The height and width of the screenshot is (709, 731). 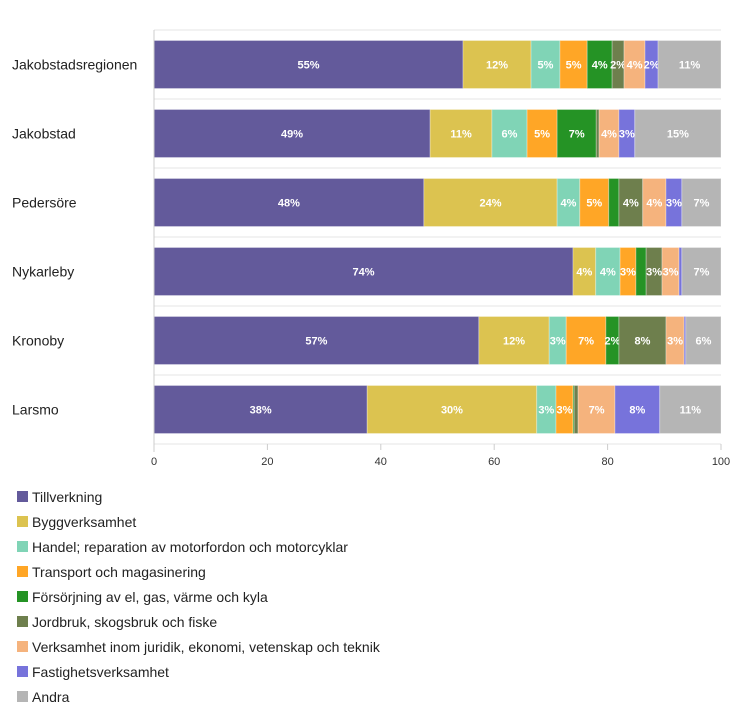 I want to click on legend-label: Andra, so click(x=51, y=696).